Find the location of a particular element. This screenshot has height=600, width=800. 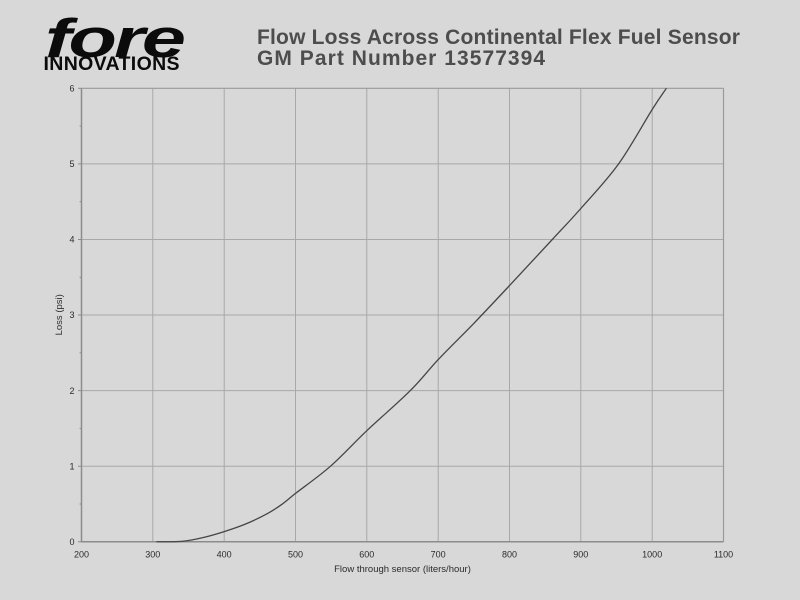

svg-text: 1100 is located at coordinates (723, 555).